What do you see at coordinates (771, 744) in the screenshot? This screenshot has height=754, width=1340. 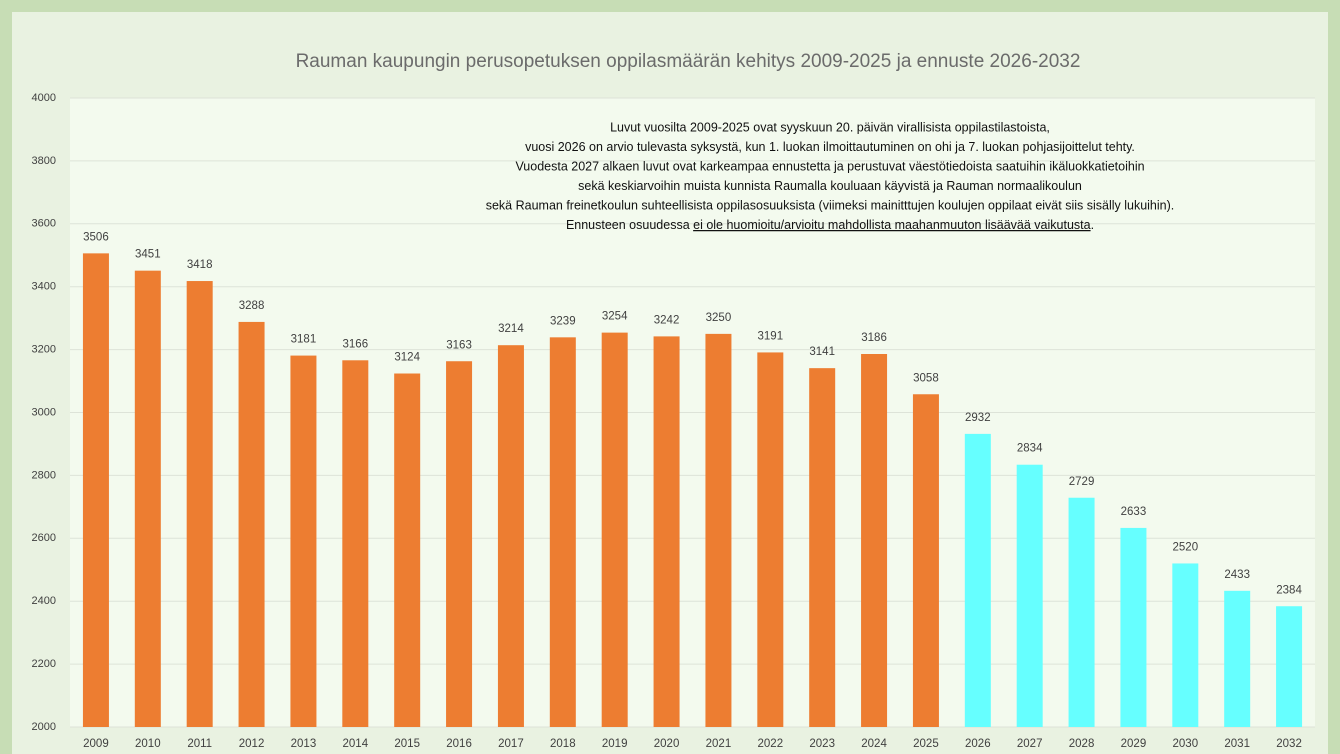 I see `x-tick-label: 2022` at bounding box center [771, 744].